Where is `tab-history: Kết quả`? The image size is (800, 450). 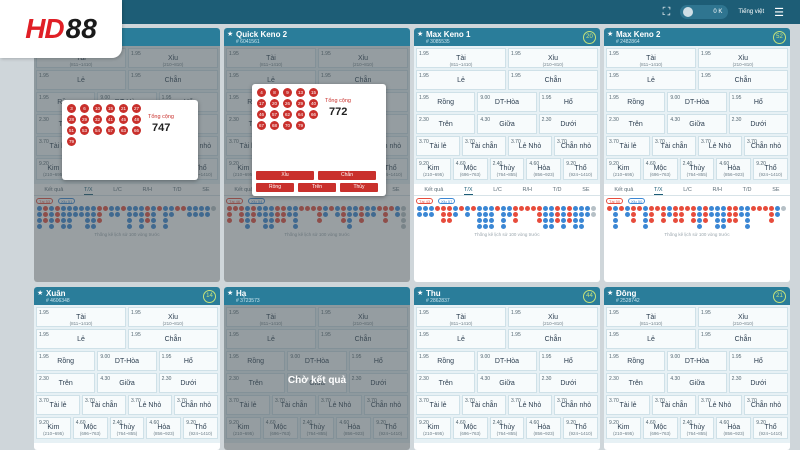
tab-history: Kết quả is located at coordinates (624, 190).